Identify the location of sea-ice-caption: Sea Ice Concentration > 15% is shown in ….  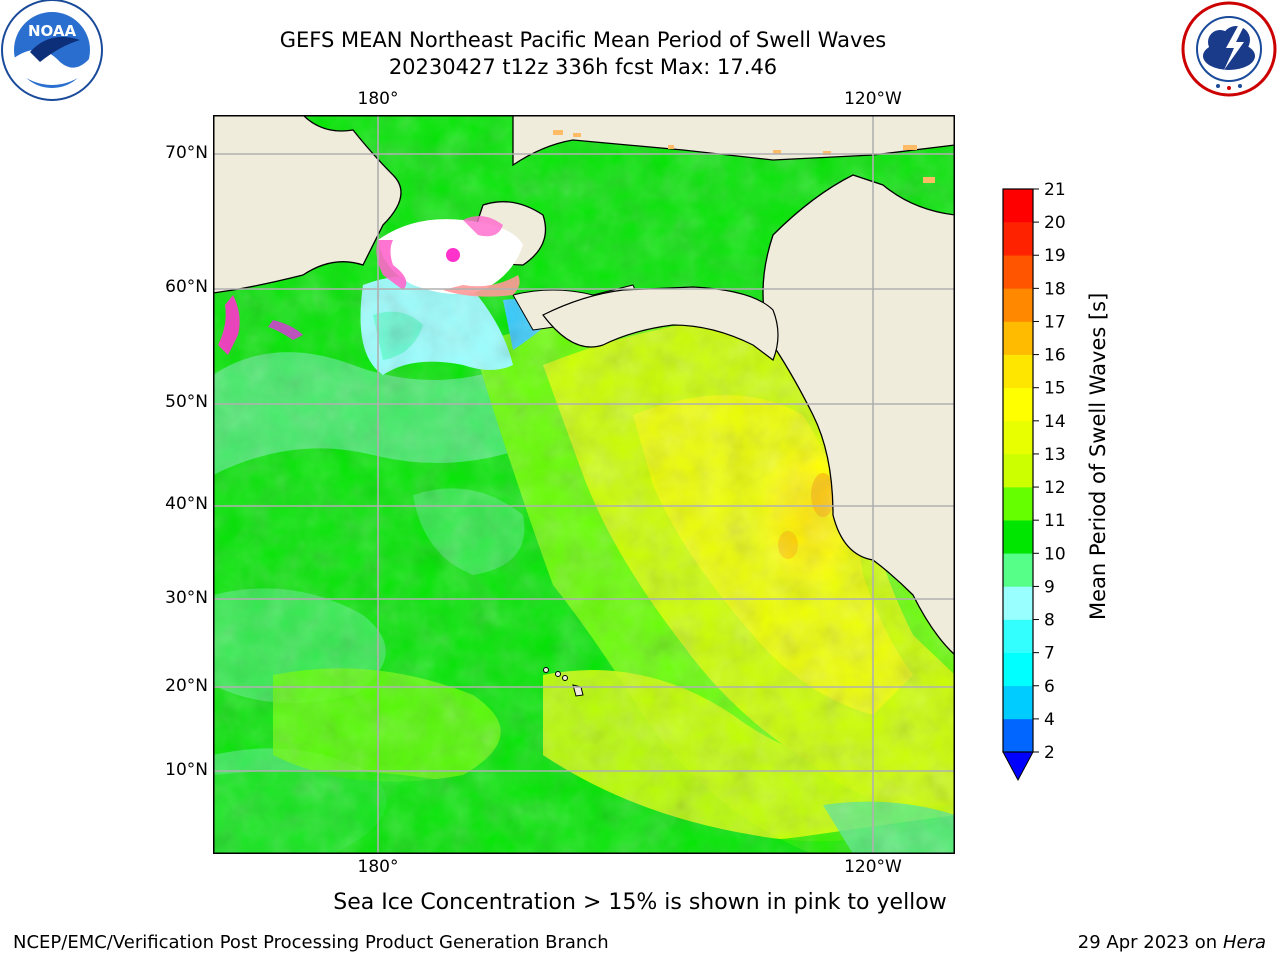
(640, 902).